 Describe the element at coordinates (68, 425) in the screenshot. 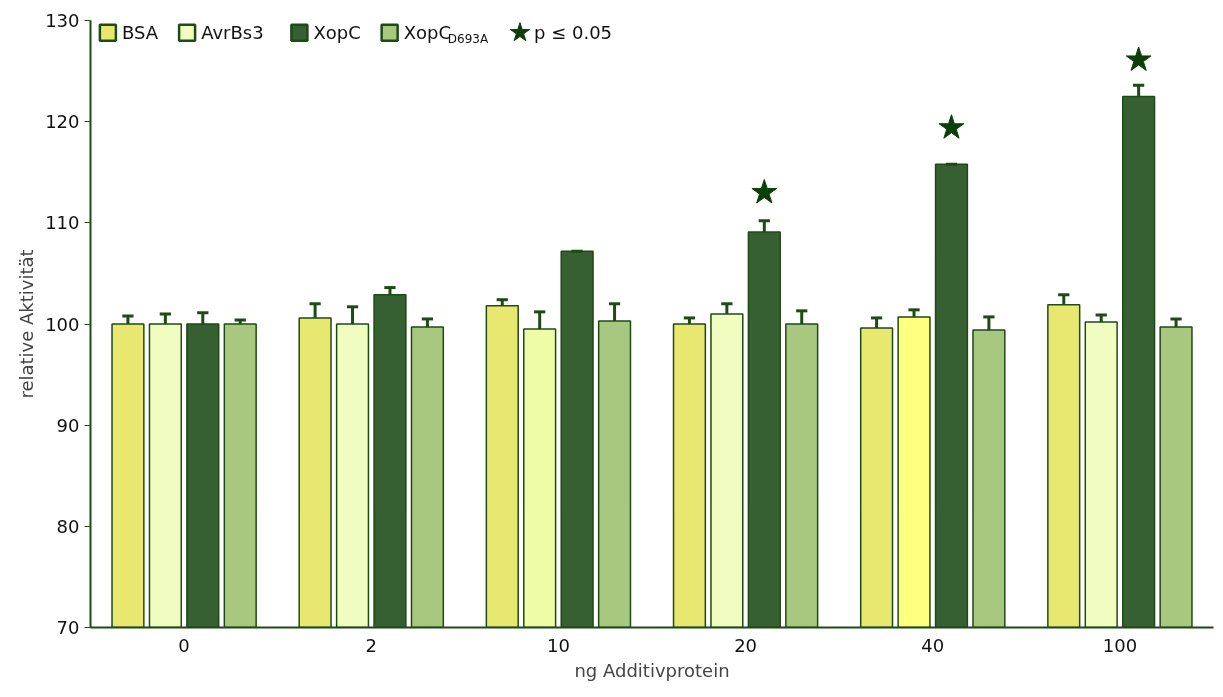

I see `y-tick-label: 90` at that location.